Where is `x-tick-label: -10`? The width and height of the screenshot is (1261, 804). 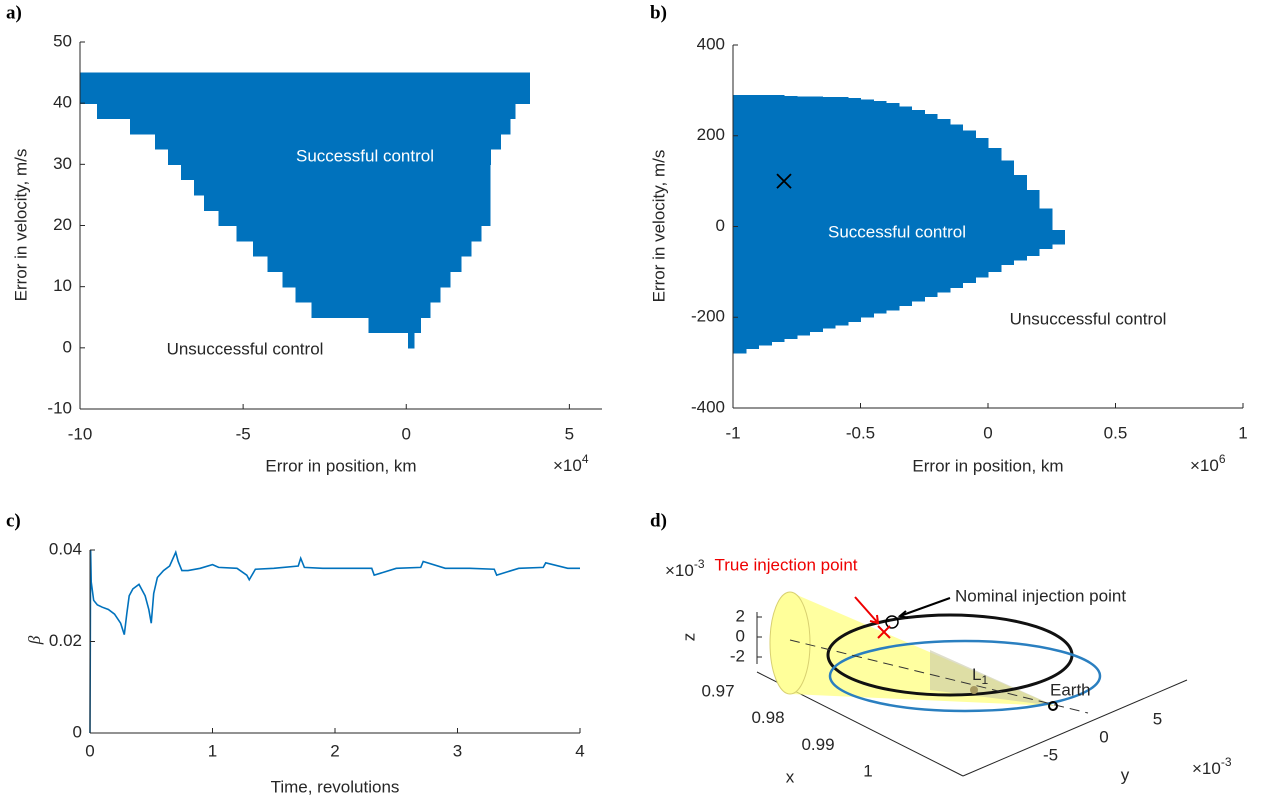
x-tick-label: -10 is located at coordinates (80, 433).